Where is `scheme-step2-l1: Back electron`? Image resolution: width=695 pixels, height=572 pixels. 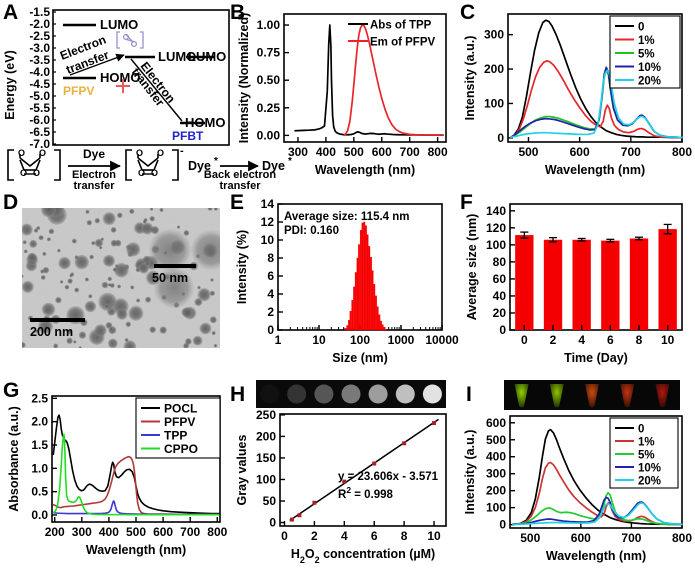 scheme-step2-l1: Back electron is located at coordinates (240, 175).